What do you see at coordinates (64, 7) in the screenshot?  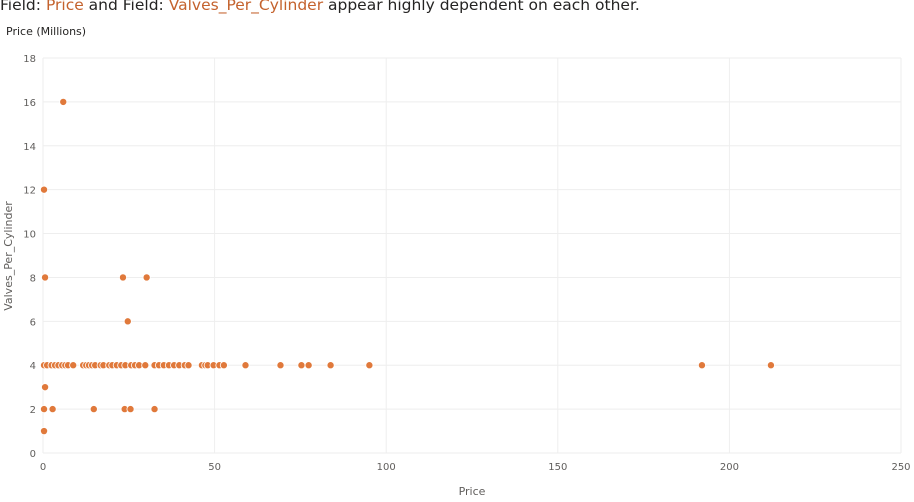 I see `headline-field-1: Price` at bounding box center [64, 7].